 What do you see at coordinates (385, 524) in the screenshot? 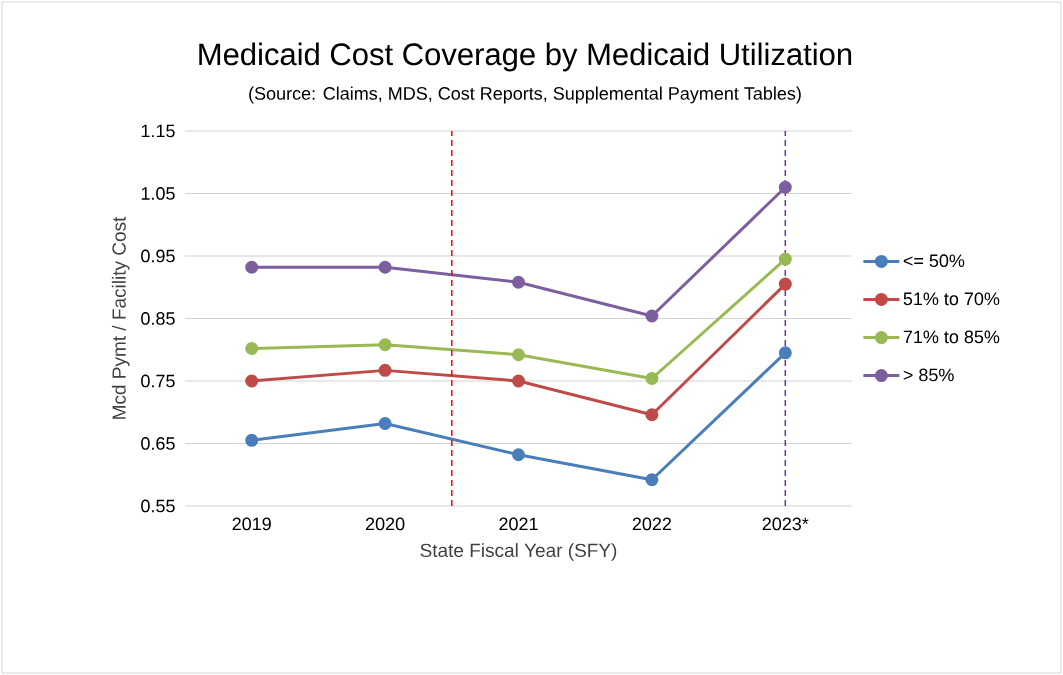
I see `x-tick-label: 2020` at bounding box center [385, 524].